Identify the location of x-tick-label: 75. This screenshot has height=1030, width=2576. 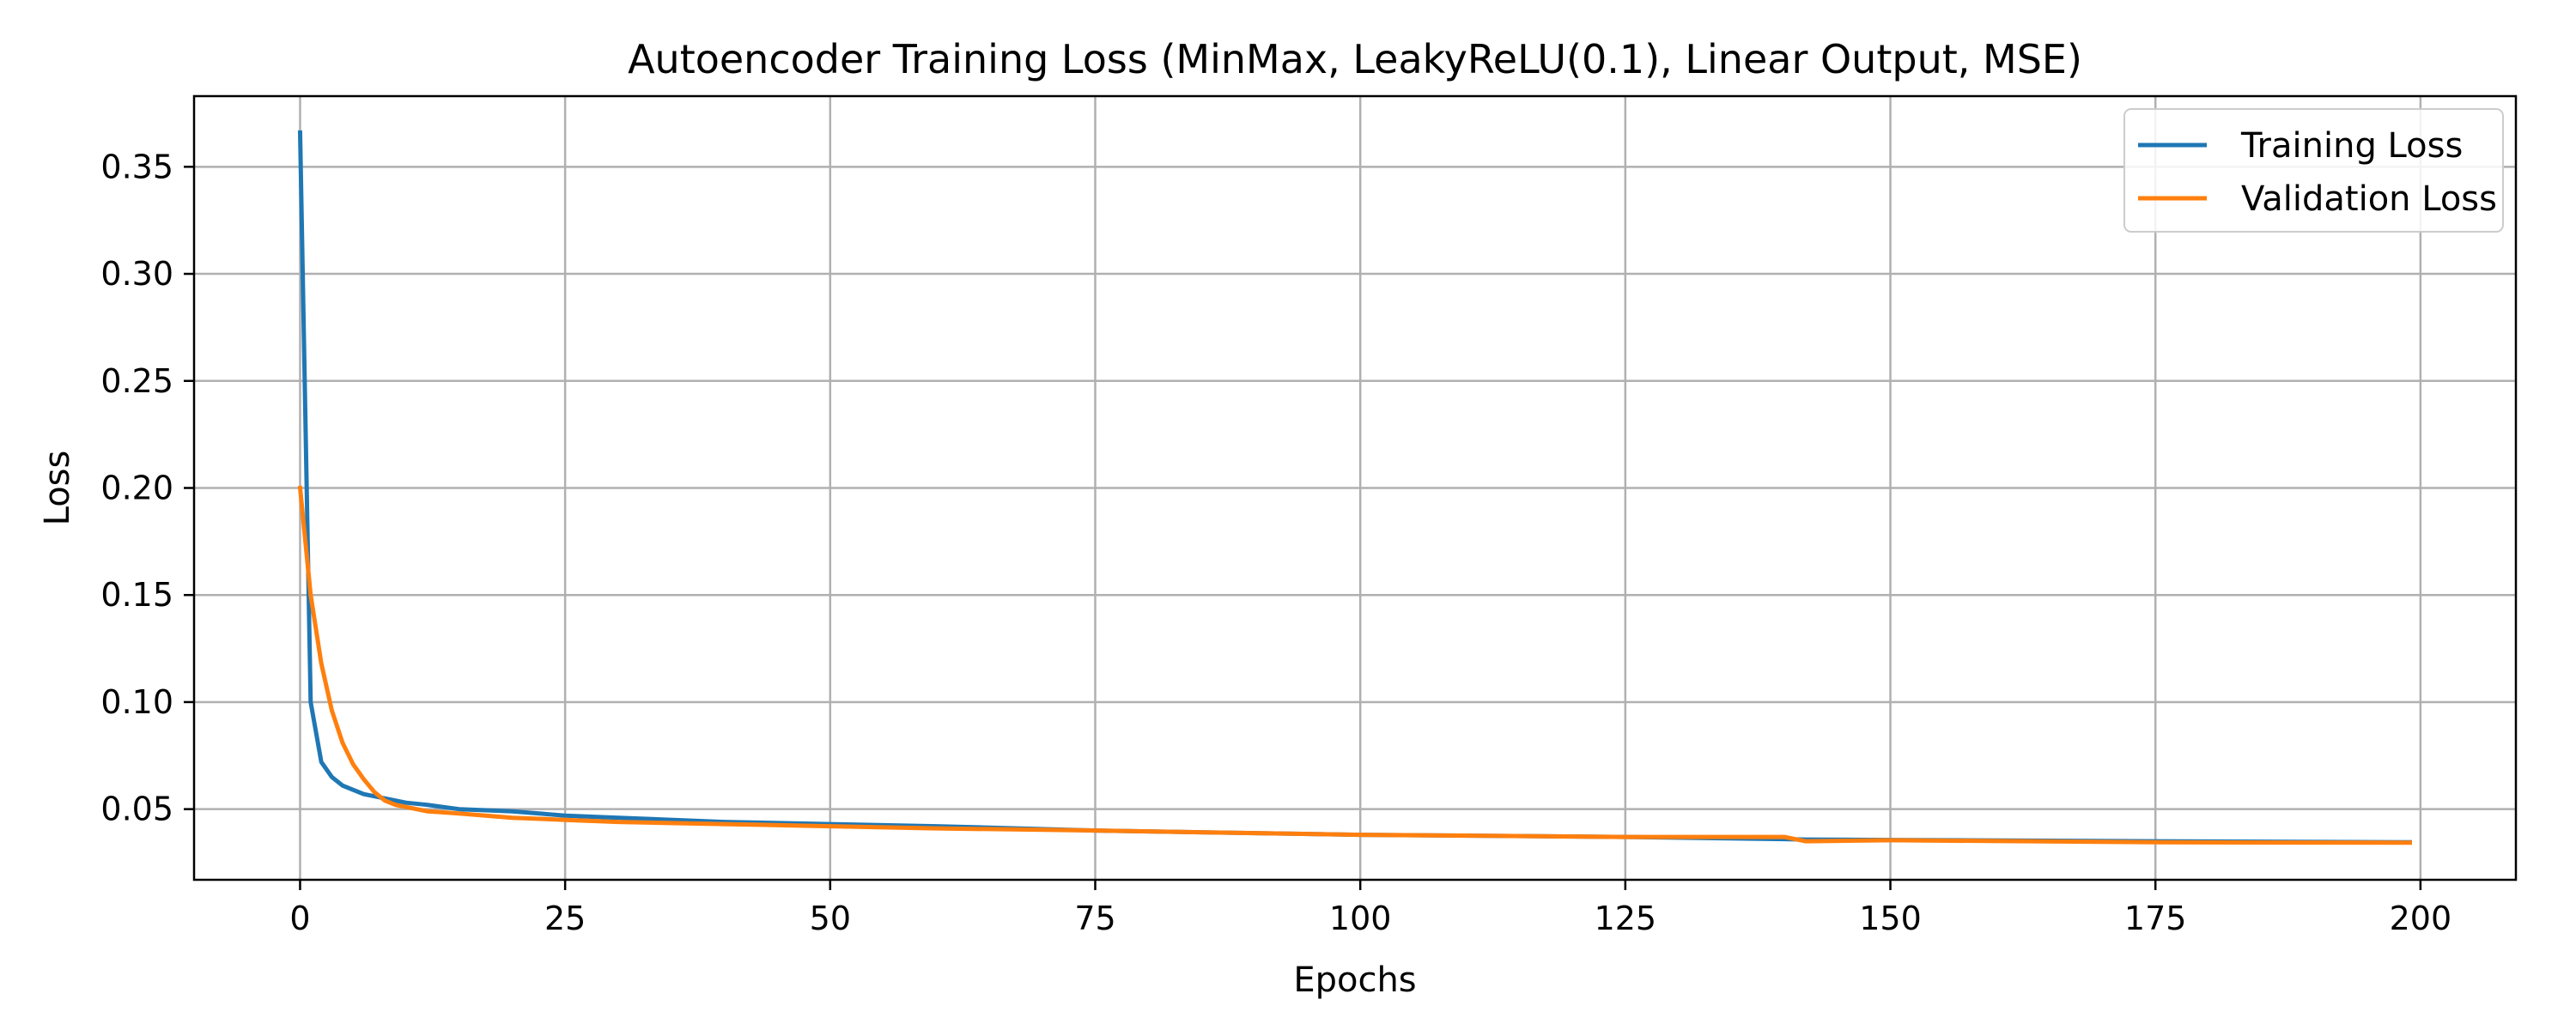
(1094, 918).